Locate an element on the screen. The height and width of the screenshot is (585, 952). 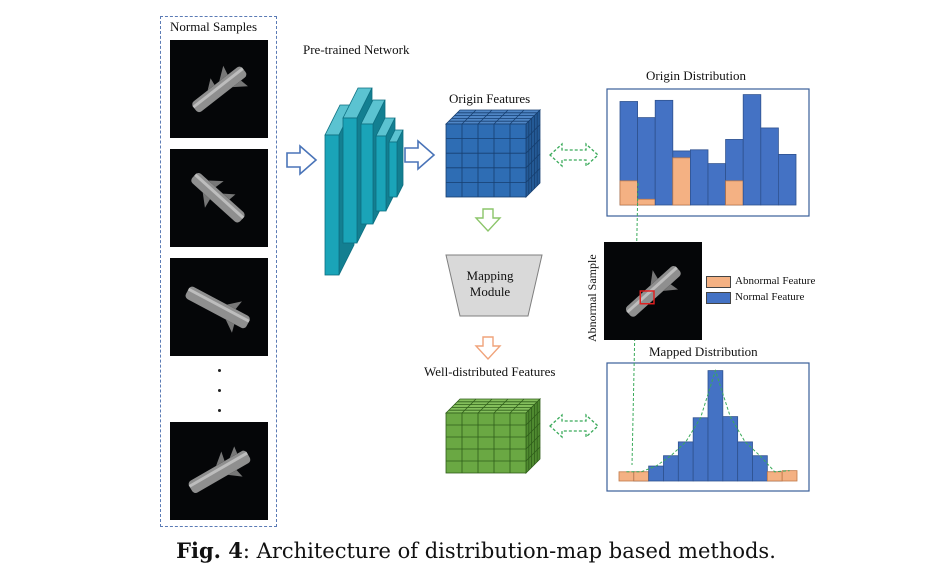
origin-features-label: Origin Features is located at coordinates (490, 98).